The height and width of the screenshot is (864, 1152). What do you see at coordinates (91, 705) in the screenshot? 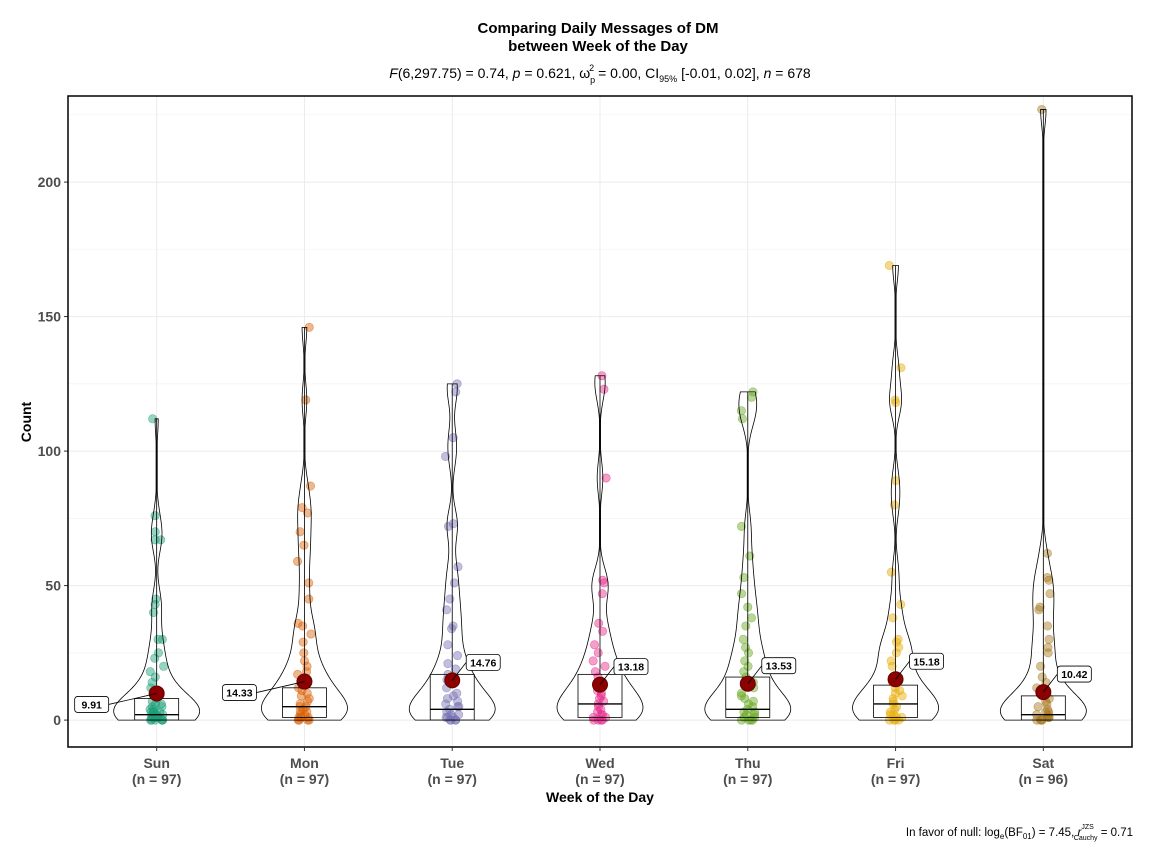
I see `mean-label: 9.91` at bounding box center [91, 705].